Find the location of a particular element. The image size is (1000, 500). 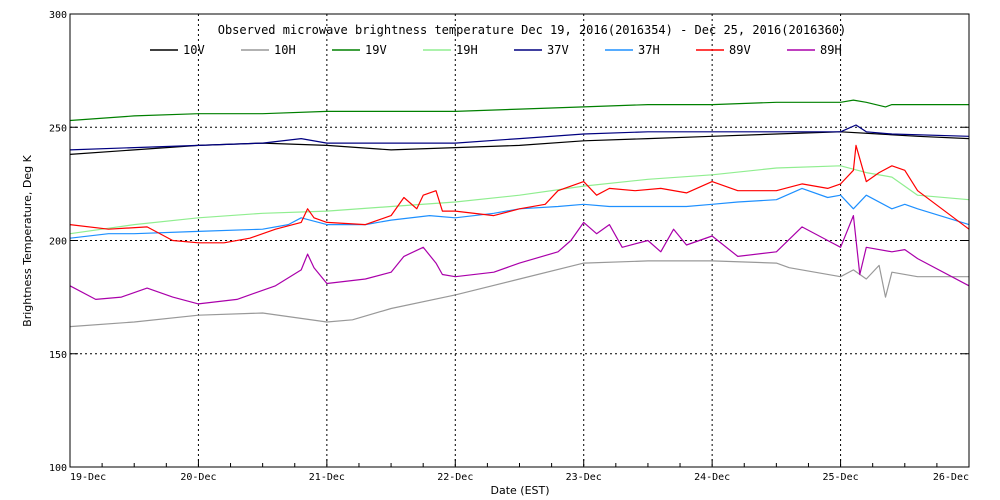

x-axis-title: Date (EST) is located at coordinates (519, 490).